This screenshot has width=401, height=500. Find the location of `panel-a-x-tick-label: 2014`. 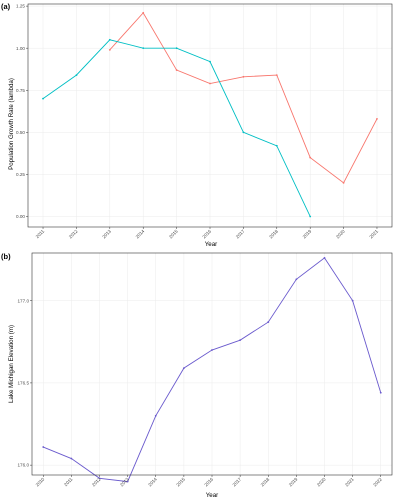

panel-a-x-tick-label: 2014 is located at coordinates (140, 233).